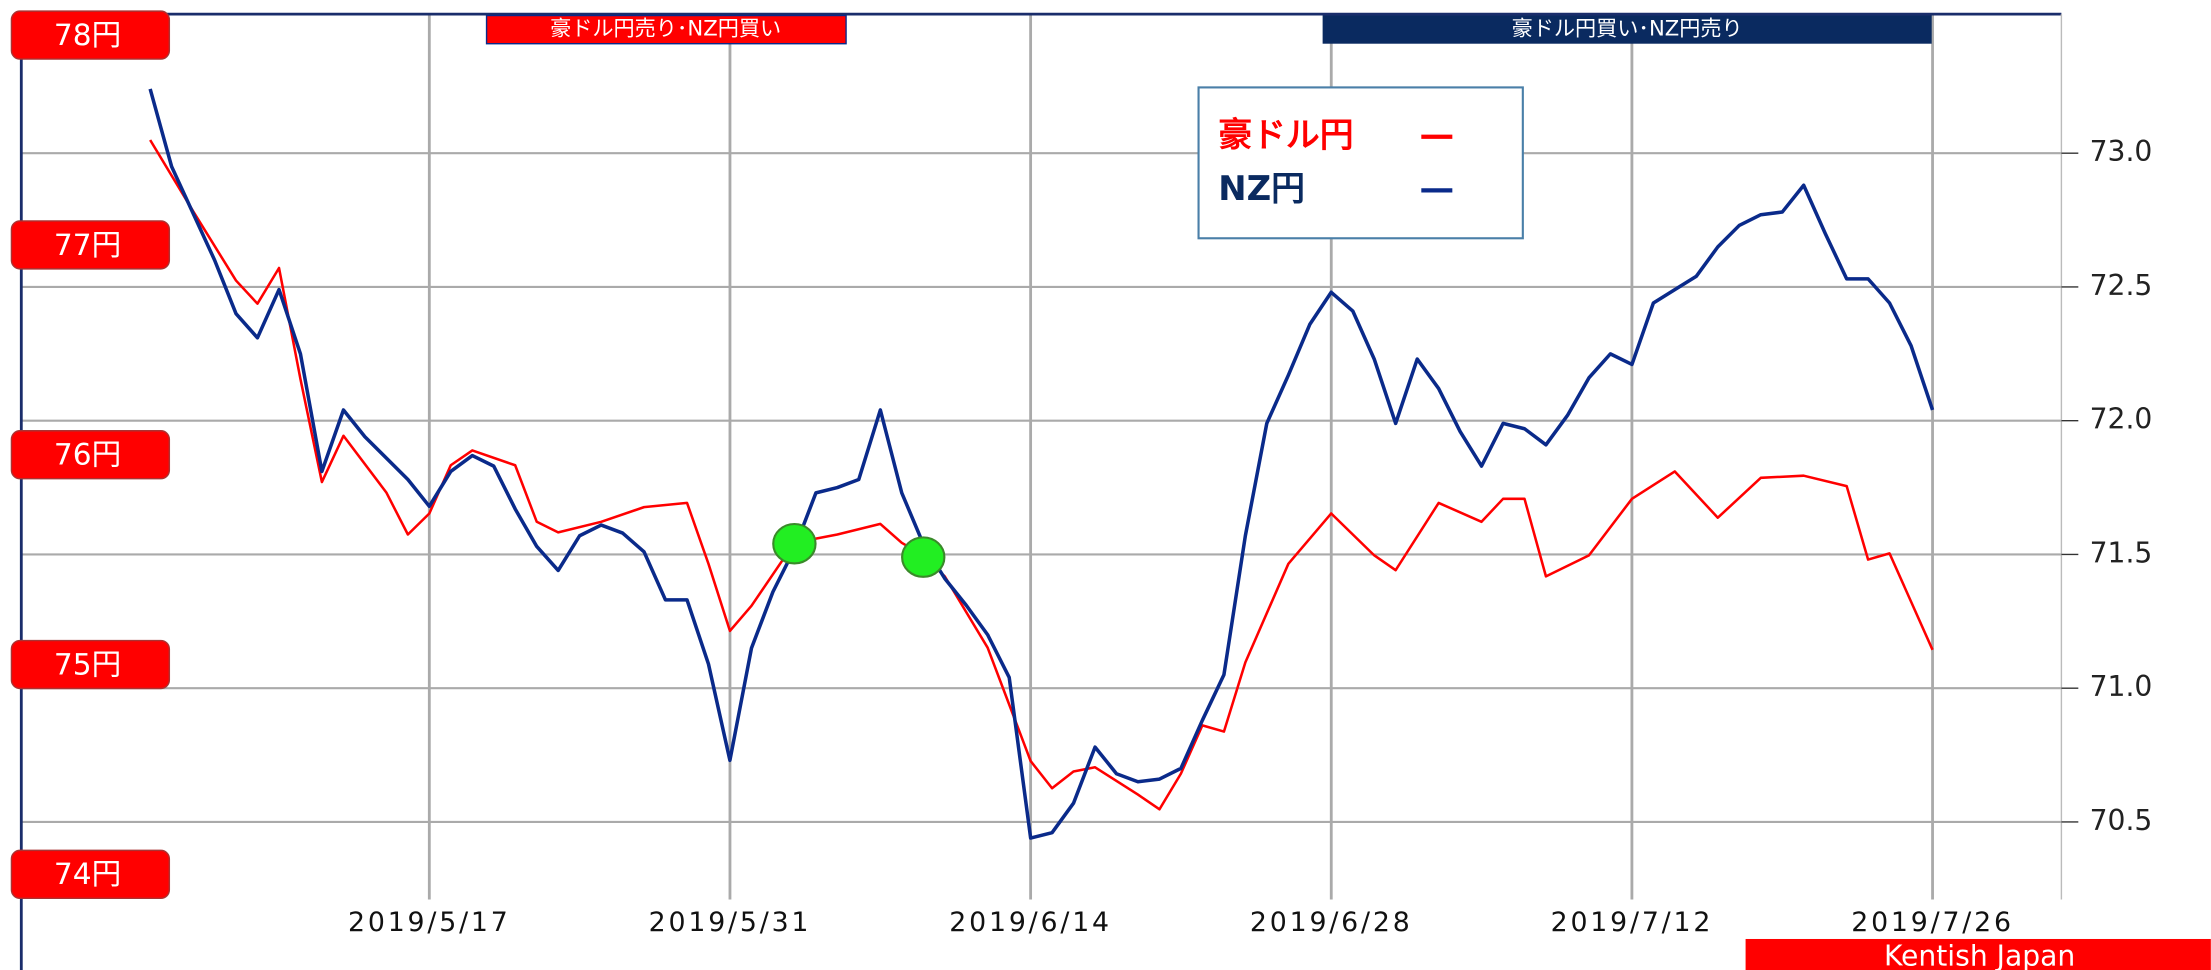  I want to click on x-tick-label: 2019/5/17, so click(429, 922).